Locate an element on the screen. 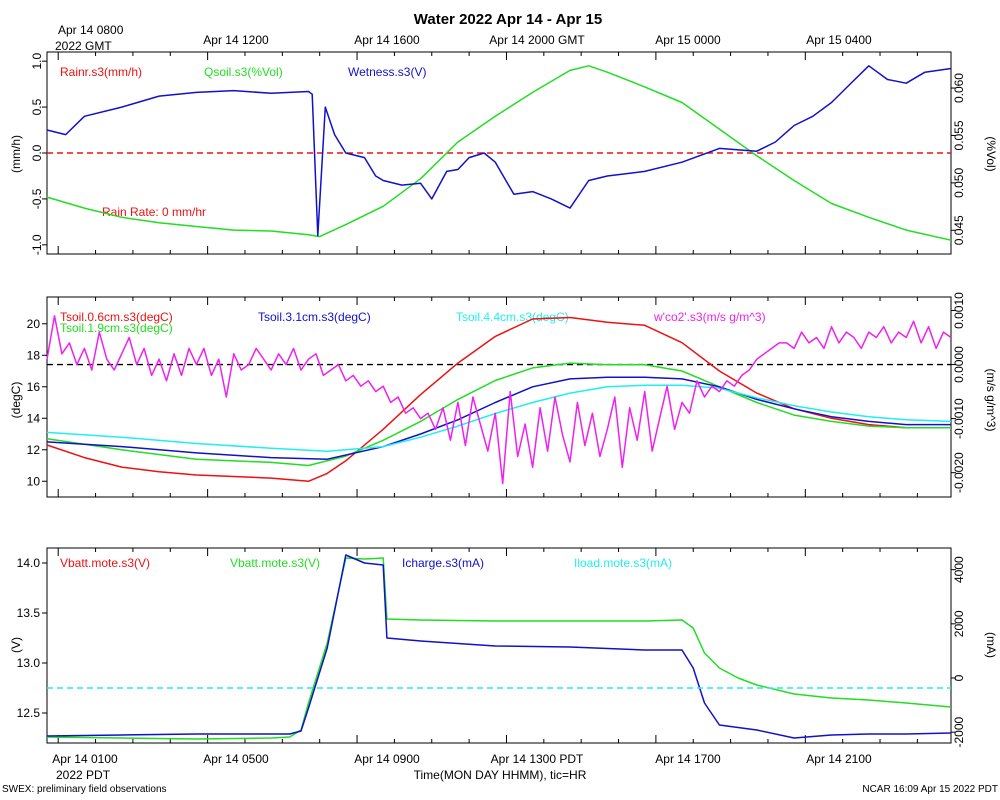  right-axis-label: (m/s g/m^3) is located at coordinates (991, 400).